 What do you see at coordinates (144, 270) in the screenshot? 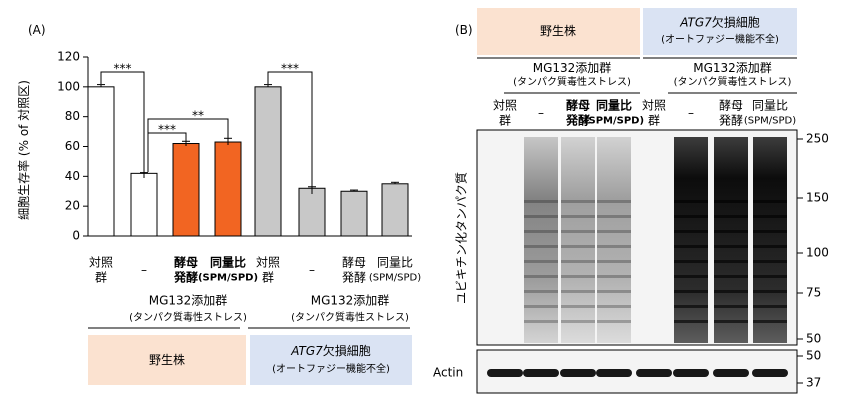
I see `x-tick-label: –` at bounding box center [144, 270].